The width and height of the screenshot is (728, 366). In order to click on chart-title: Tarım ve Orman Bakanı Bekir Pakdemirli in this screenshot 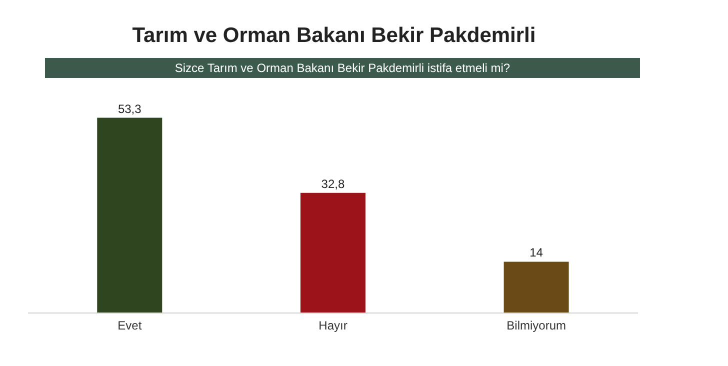, I will do `click(334, 35)`.